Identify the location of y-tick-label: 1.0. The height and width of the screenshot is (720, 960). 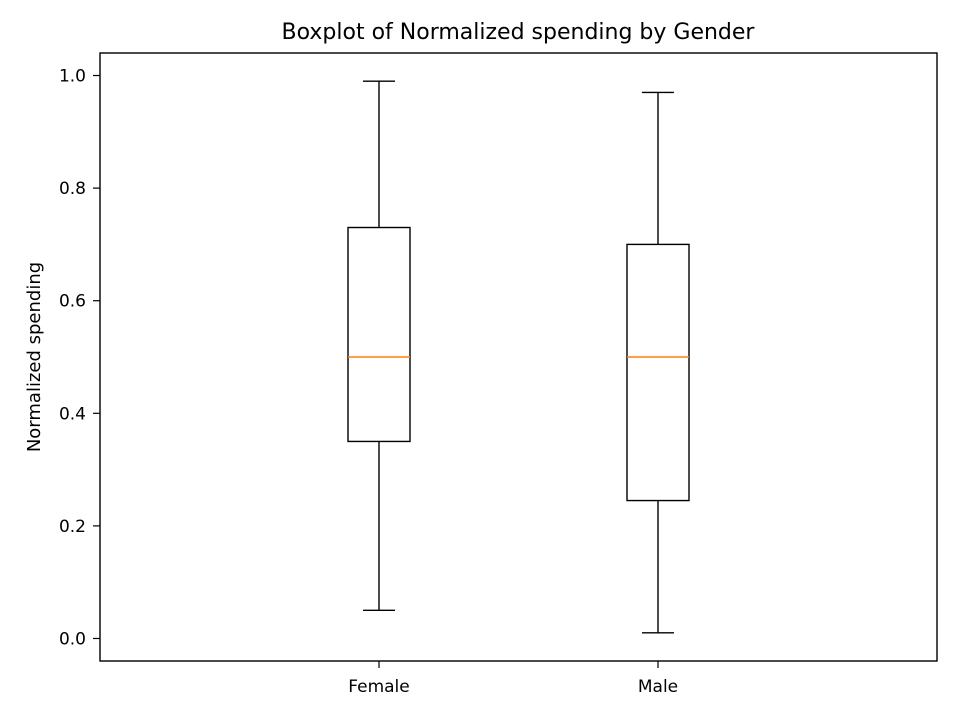
(72, 77).